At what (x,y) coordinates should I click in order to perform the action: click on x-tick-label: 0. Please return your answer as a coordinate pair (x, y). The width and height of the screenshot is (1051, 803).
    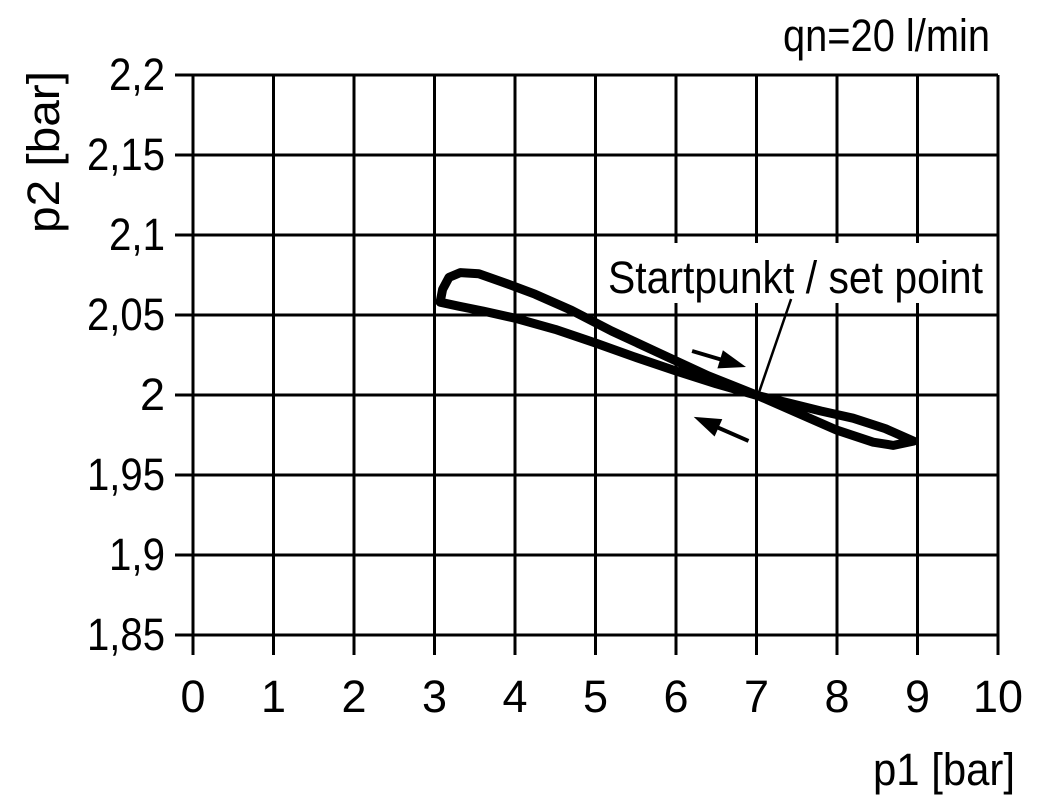
    Looking at the image, I should click on (192, 696).